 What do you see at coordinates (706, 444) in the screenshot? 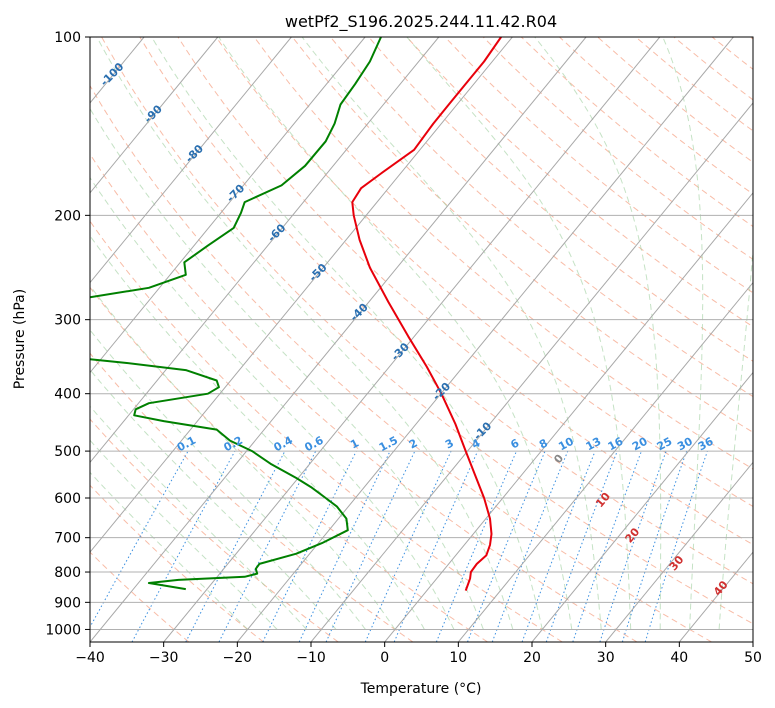
I see `mixing-ratio-label: 36` at bounding box center [706, 444].